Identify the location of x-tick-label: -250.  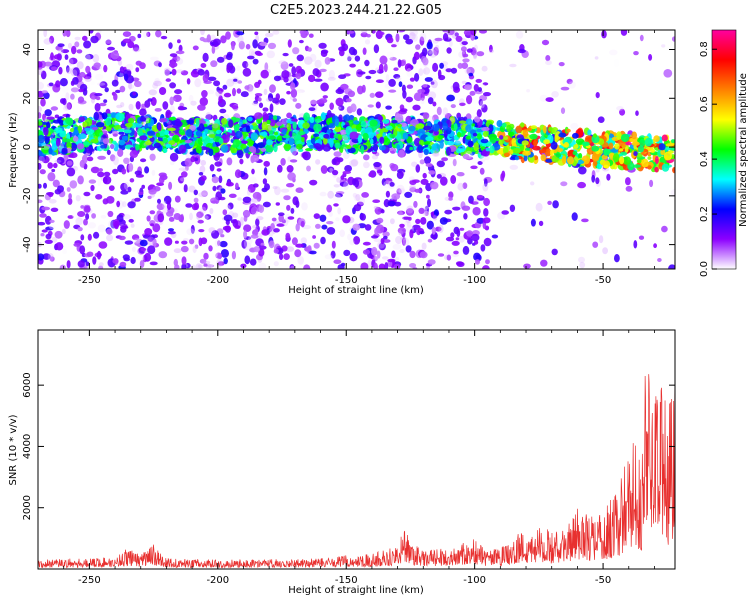
(89, 280).